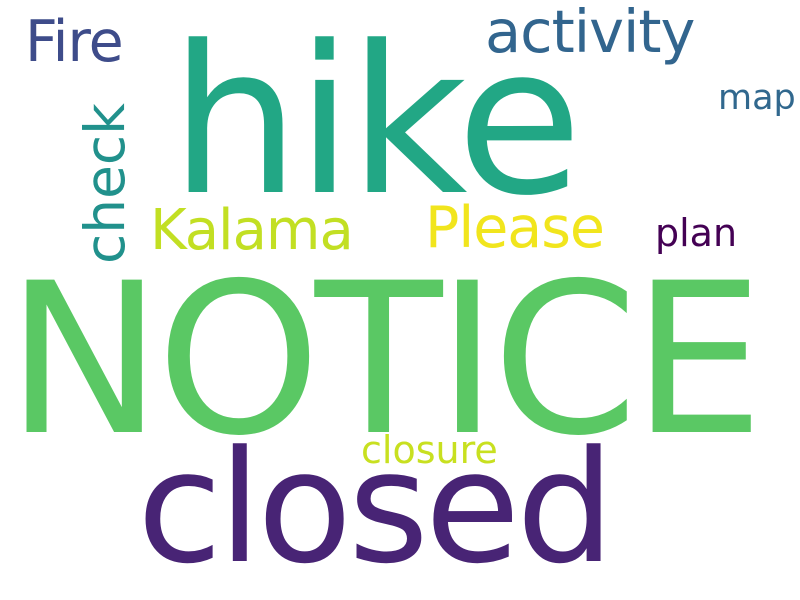 Image resolution: width=800 pixels, height=600 pixels. I want to click on word-map: map, so click(757, 98).